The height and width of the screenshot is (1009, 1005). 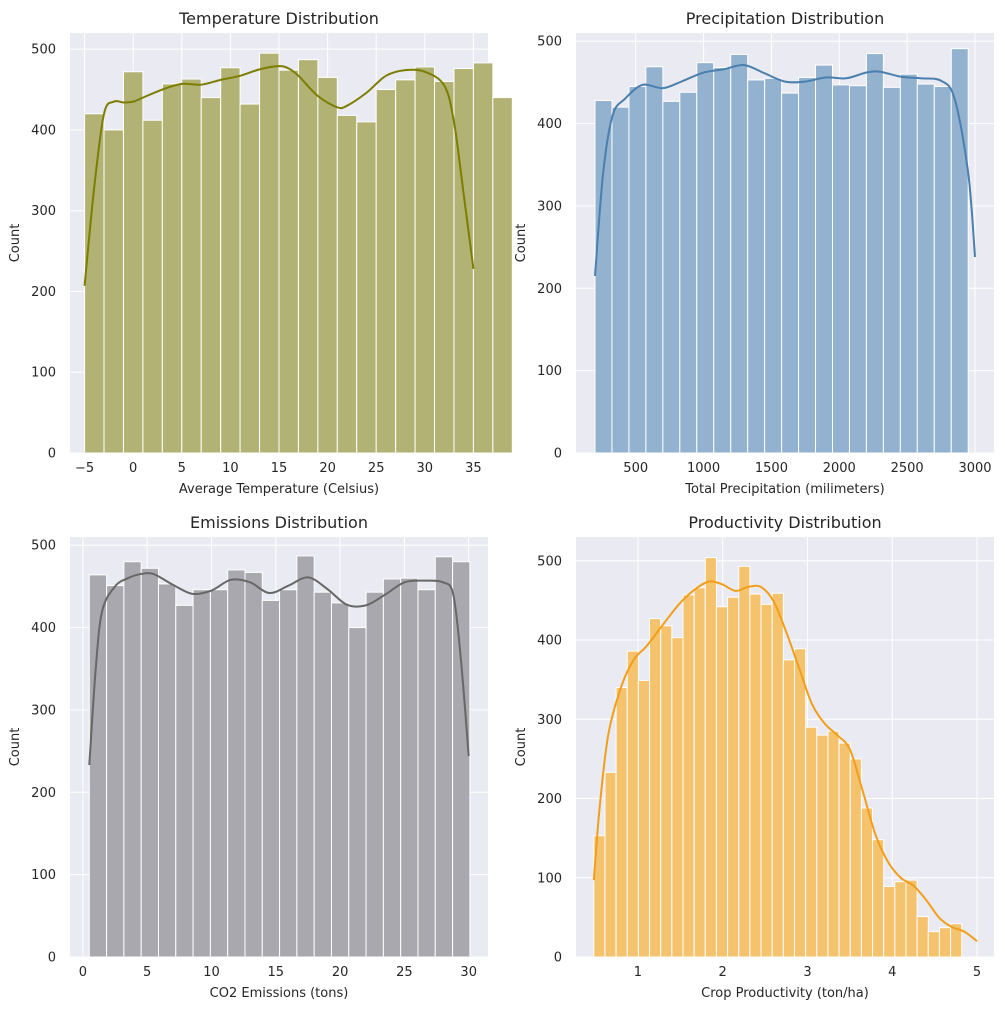 I want to click on kde-curve-group, so click(x=279, y=669).